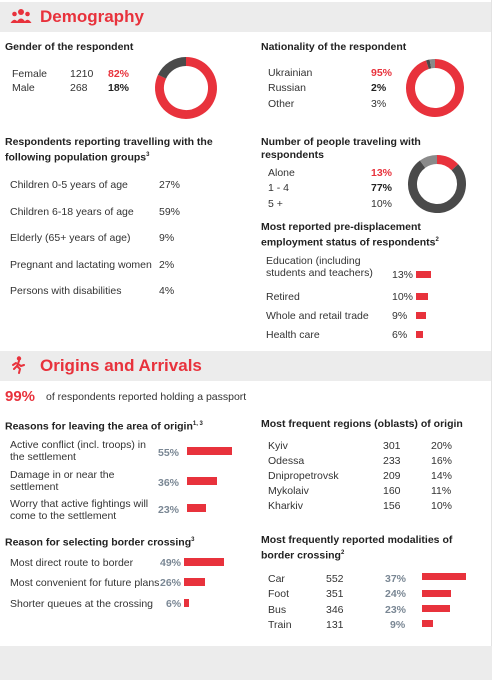 The width and height of the screenshot is (492, 680). What do you see at coordinates (99, 542) in the screenshot?
I see `border-heading: Reason for selecting border crossing3` at bounding box center [99, 542].